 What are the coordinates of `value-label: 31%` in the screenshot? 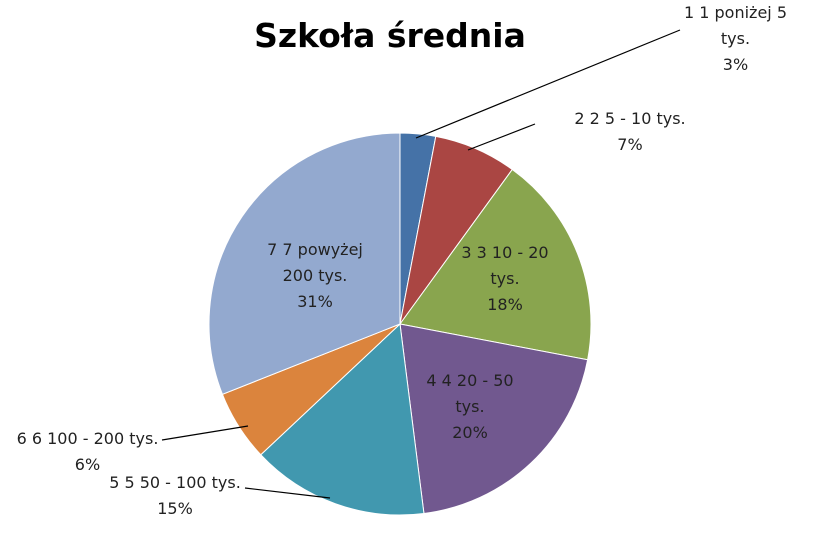 It's located at (315, 301).